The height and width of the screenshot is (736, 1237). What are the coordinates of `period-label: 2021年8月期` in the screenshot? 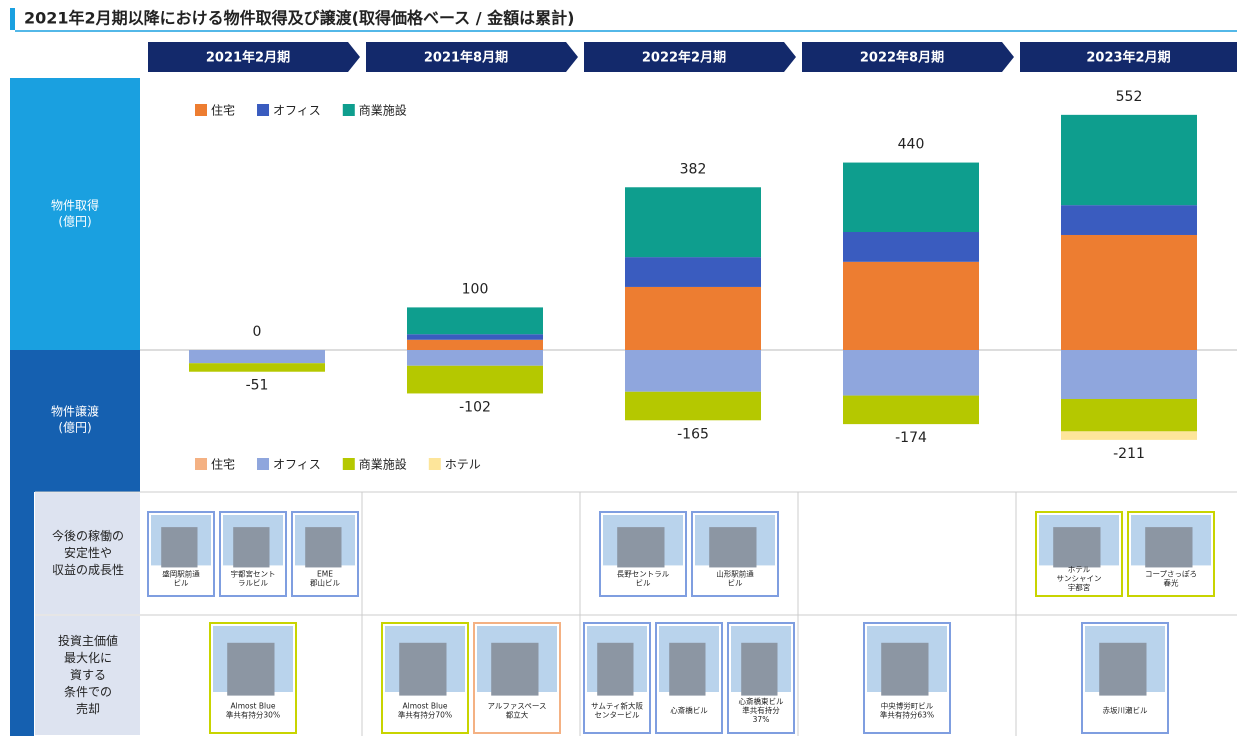 It's located at (466, 58).